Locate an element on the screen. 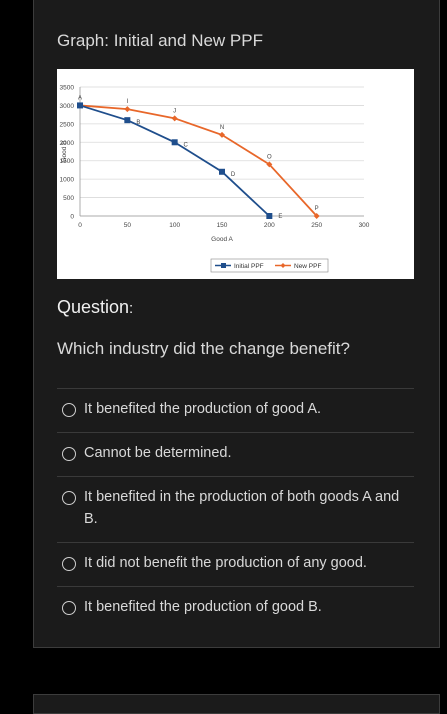  y-tick-label: 1500 is located at coordinates (67, 161).